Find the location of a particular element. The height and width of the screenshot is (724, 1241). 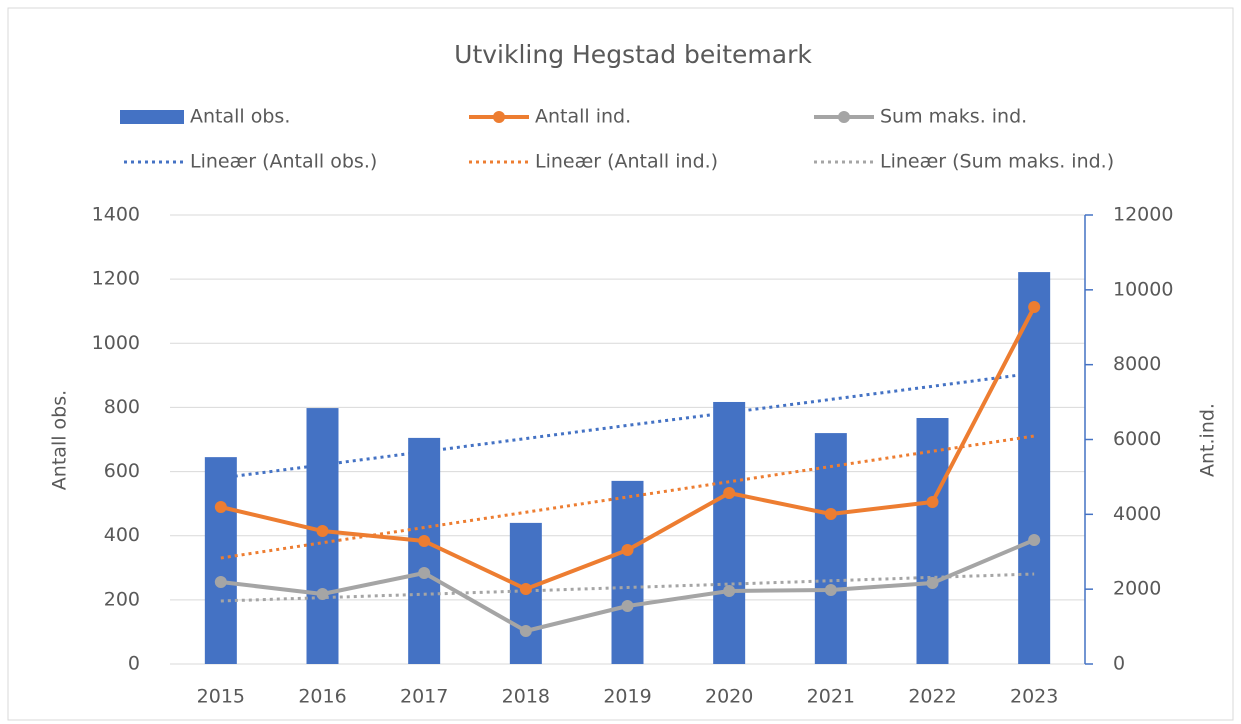

y-tick-label: 1000 is located at coordinates (116, 343).